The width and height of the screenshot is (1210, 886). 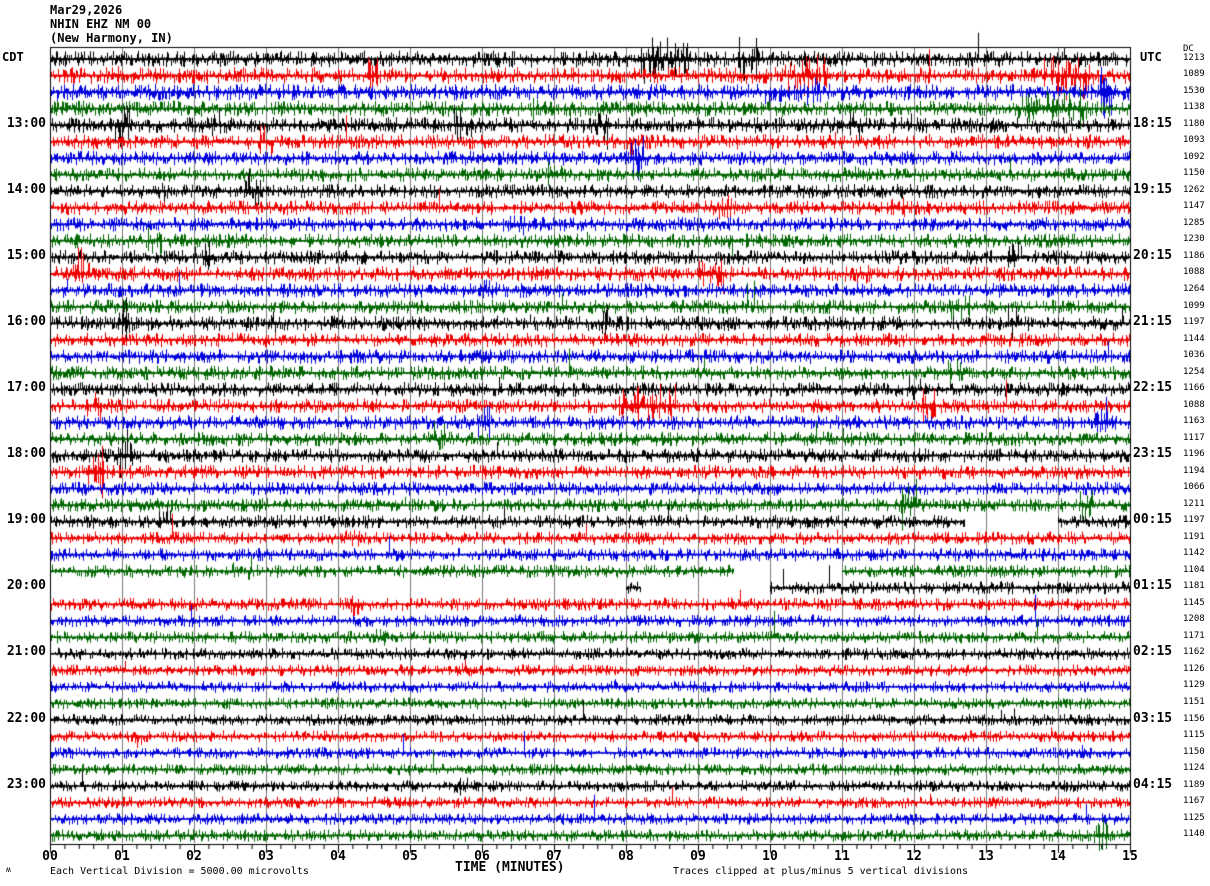 I want to click on left-hour-label: 17:00, so click(x=26, y=388).